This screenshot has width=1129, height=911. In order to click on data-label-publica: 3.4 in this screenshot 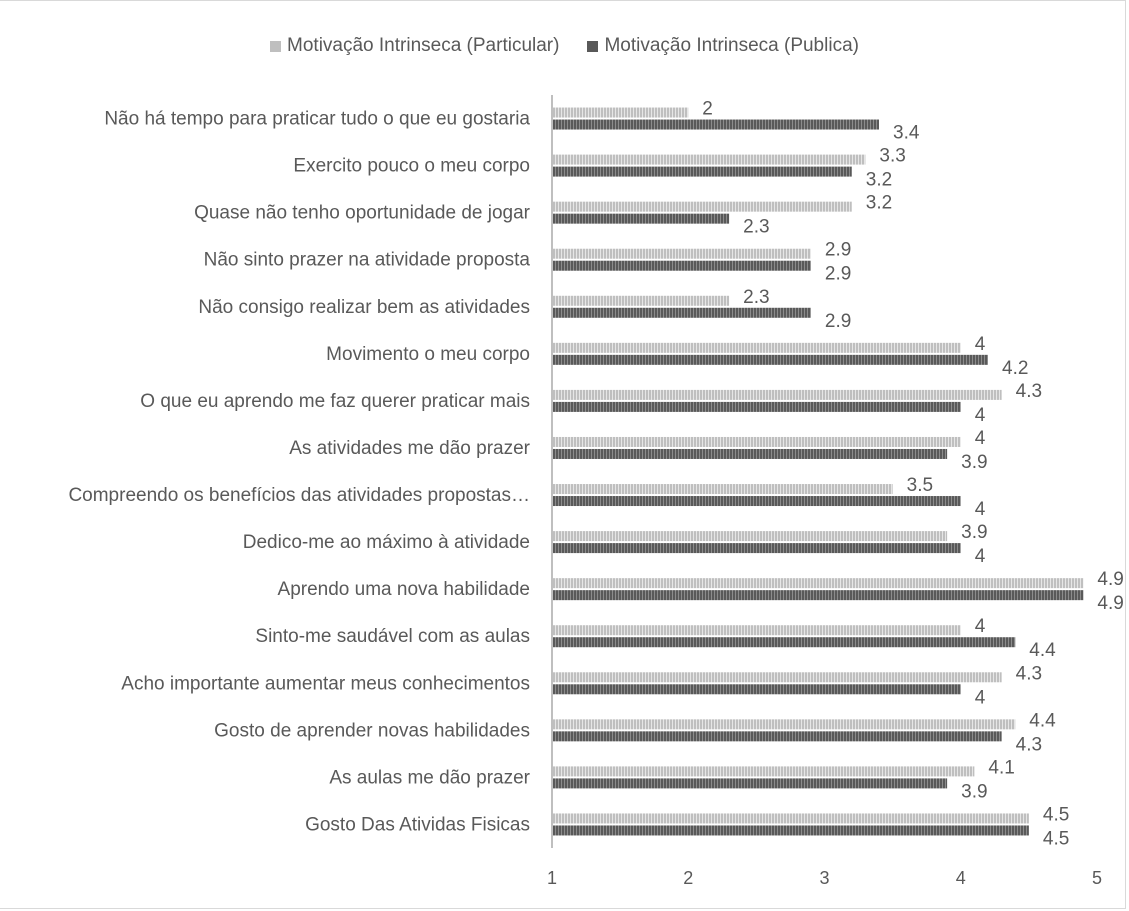, I will do `click(906, 133)`.